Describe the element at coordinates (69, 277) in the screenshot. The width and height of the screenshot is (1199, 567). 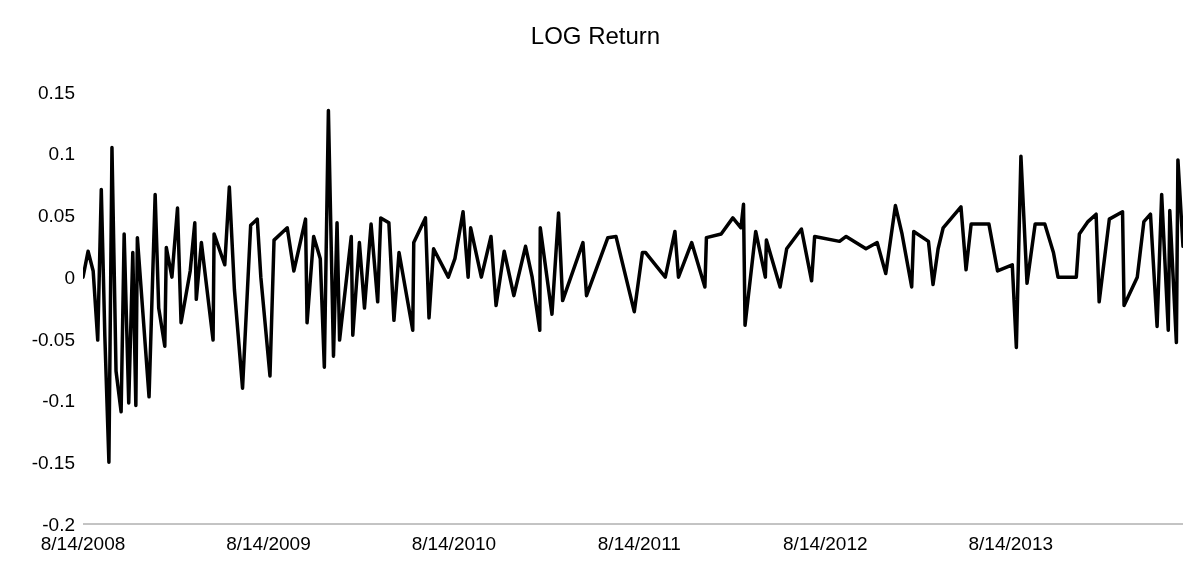
I see `y-tick-label: 0` at that location.